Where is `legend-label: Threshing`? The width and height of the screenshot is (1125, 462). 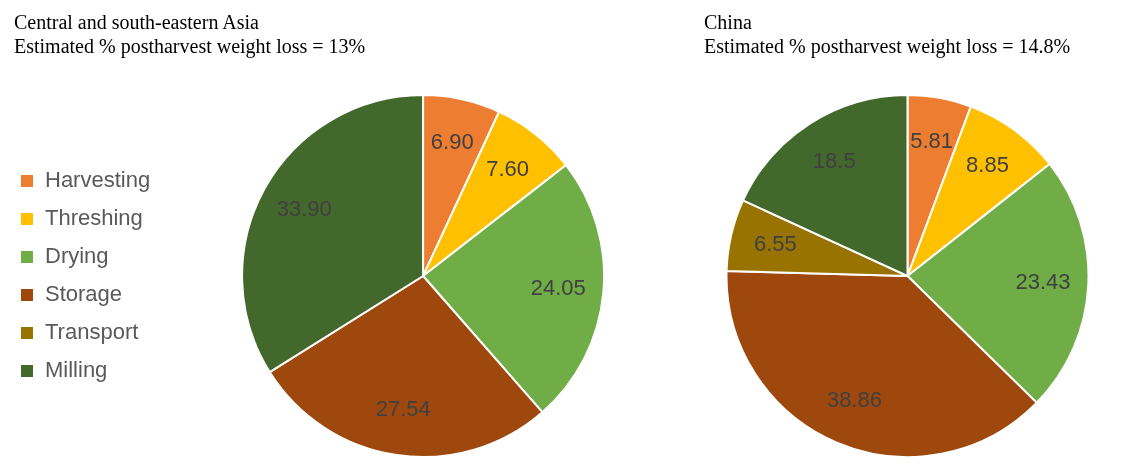
legend-label: Threshing is located at coordinates (94, 218).